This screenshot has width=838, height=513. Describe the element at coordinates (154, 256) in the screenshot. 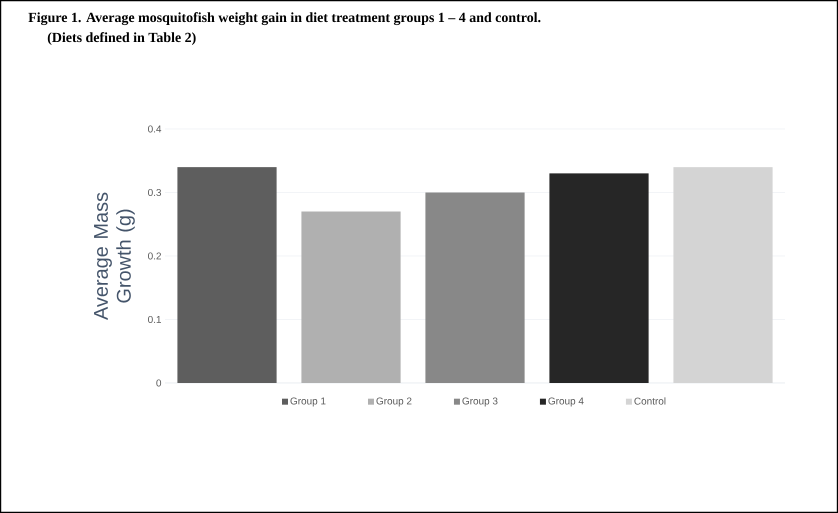

I see `y-tick-label: 0.2` at that location.